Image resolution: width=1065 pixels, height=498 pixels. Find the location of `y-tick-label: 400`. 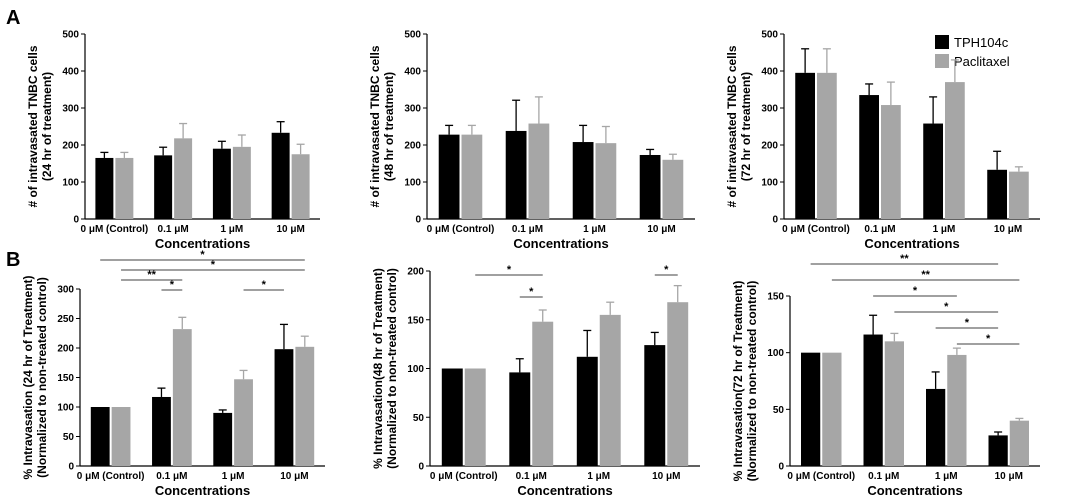

y-tick-label: 400 is located at coordinates (769, 72).